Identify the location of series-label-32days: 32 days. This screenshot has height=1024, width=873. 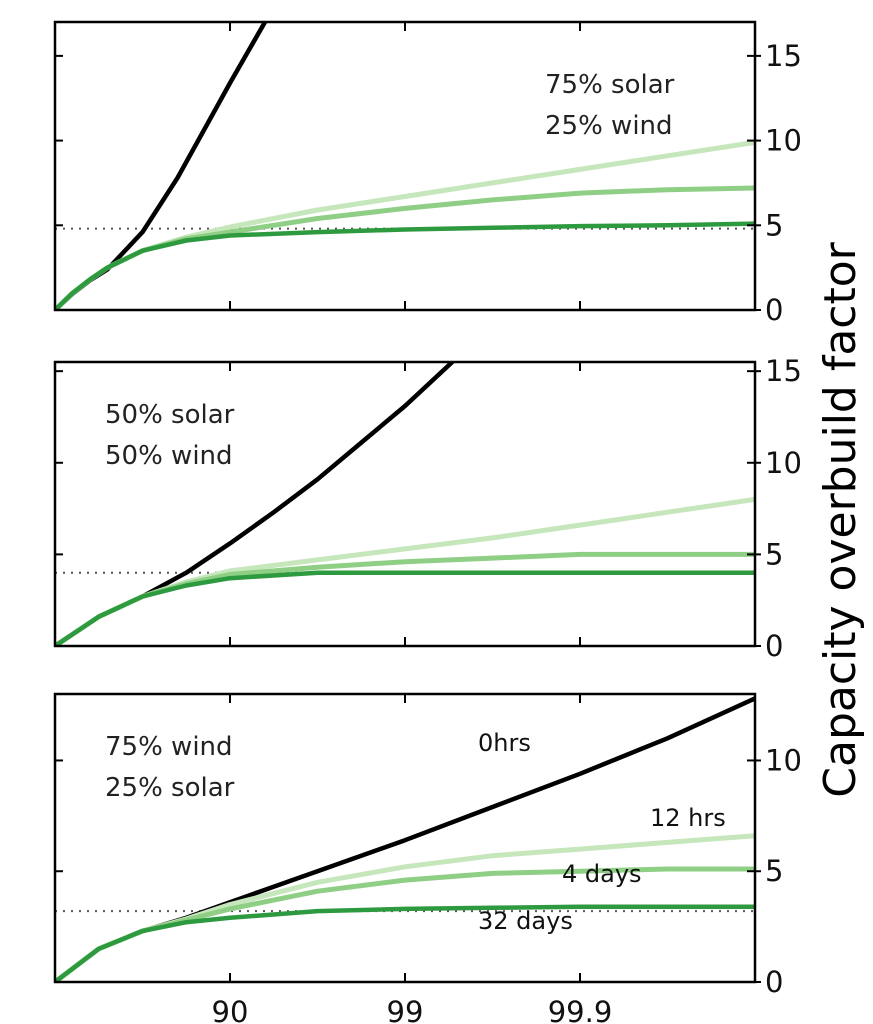
(525, 921).